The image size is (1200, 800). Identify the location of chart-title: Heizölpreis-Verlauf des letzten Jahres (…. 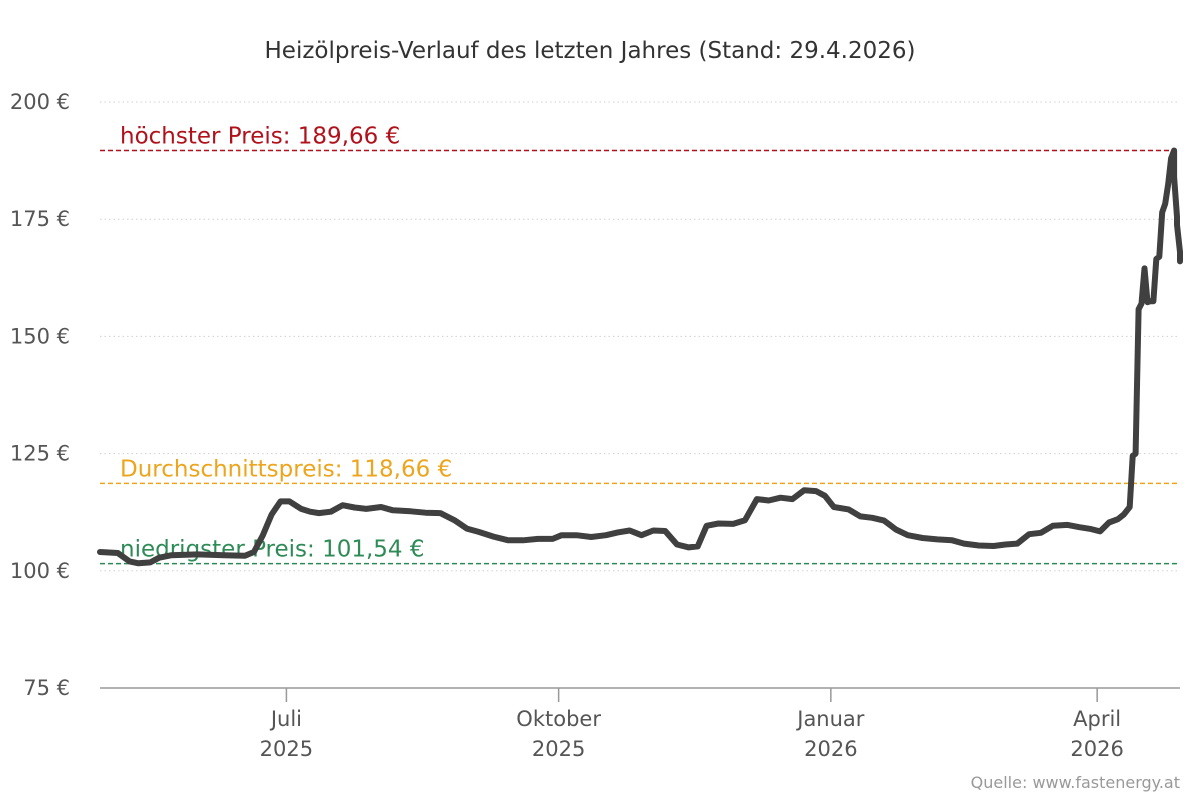
(590, 51).